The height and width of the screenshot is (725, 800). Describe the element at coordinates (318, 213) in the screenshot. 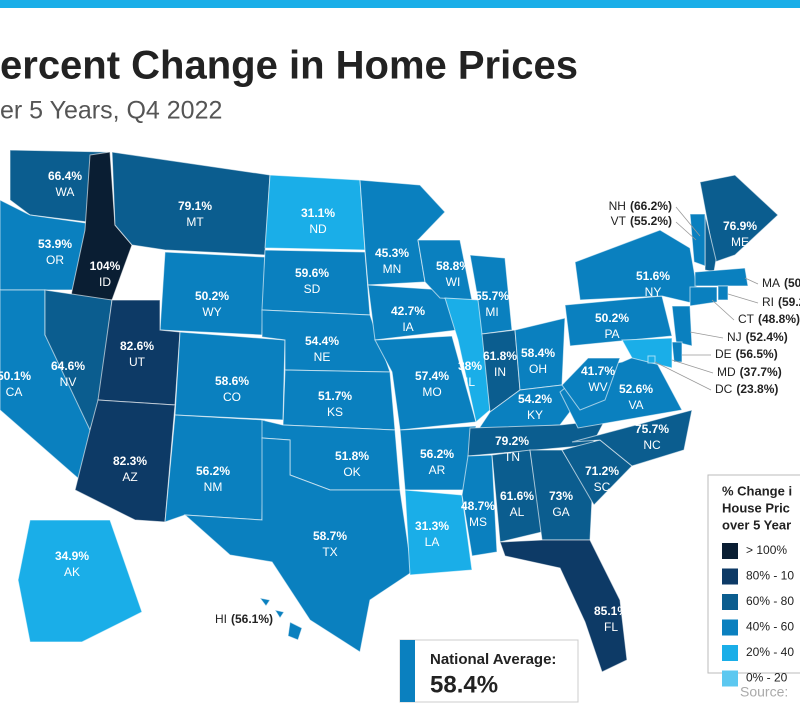

I see `state-value: 31.1%` at that location.